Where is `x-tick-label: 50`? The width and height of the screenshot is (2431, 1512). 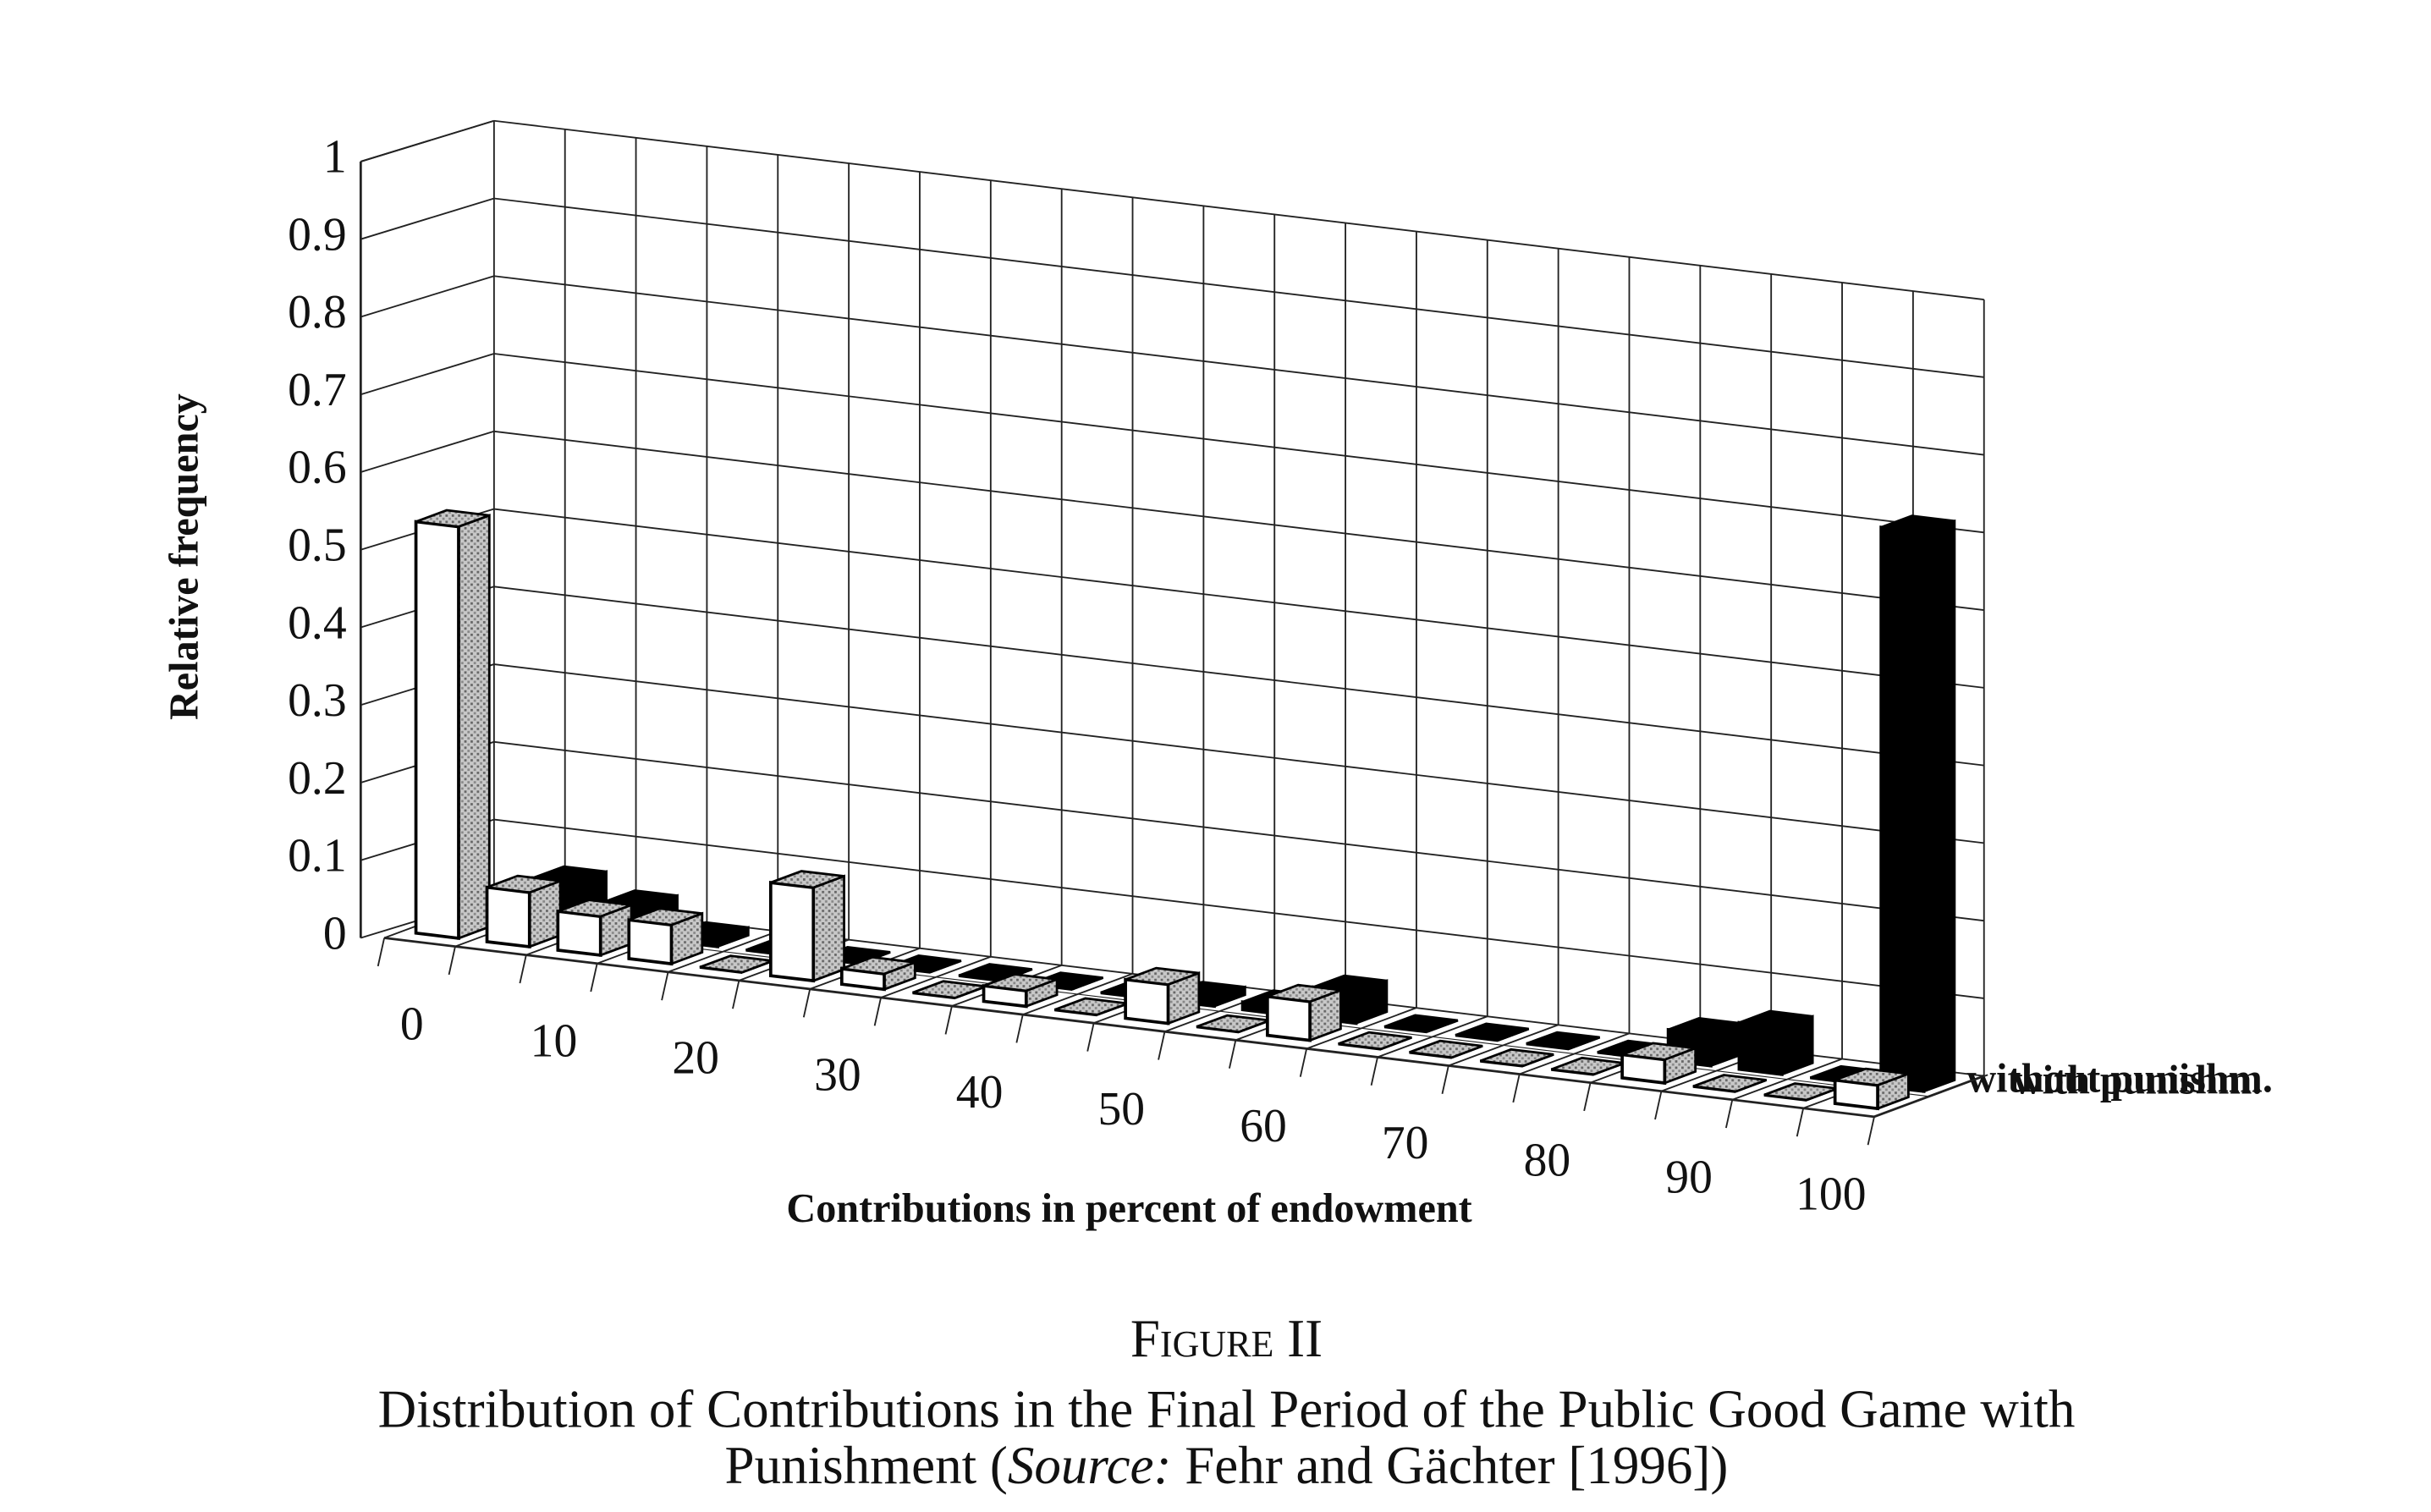
x-tick-label: 50 is located at coordinates (1121, 1109).